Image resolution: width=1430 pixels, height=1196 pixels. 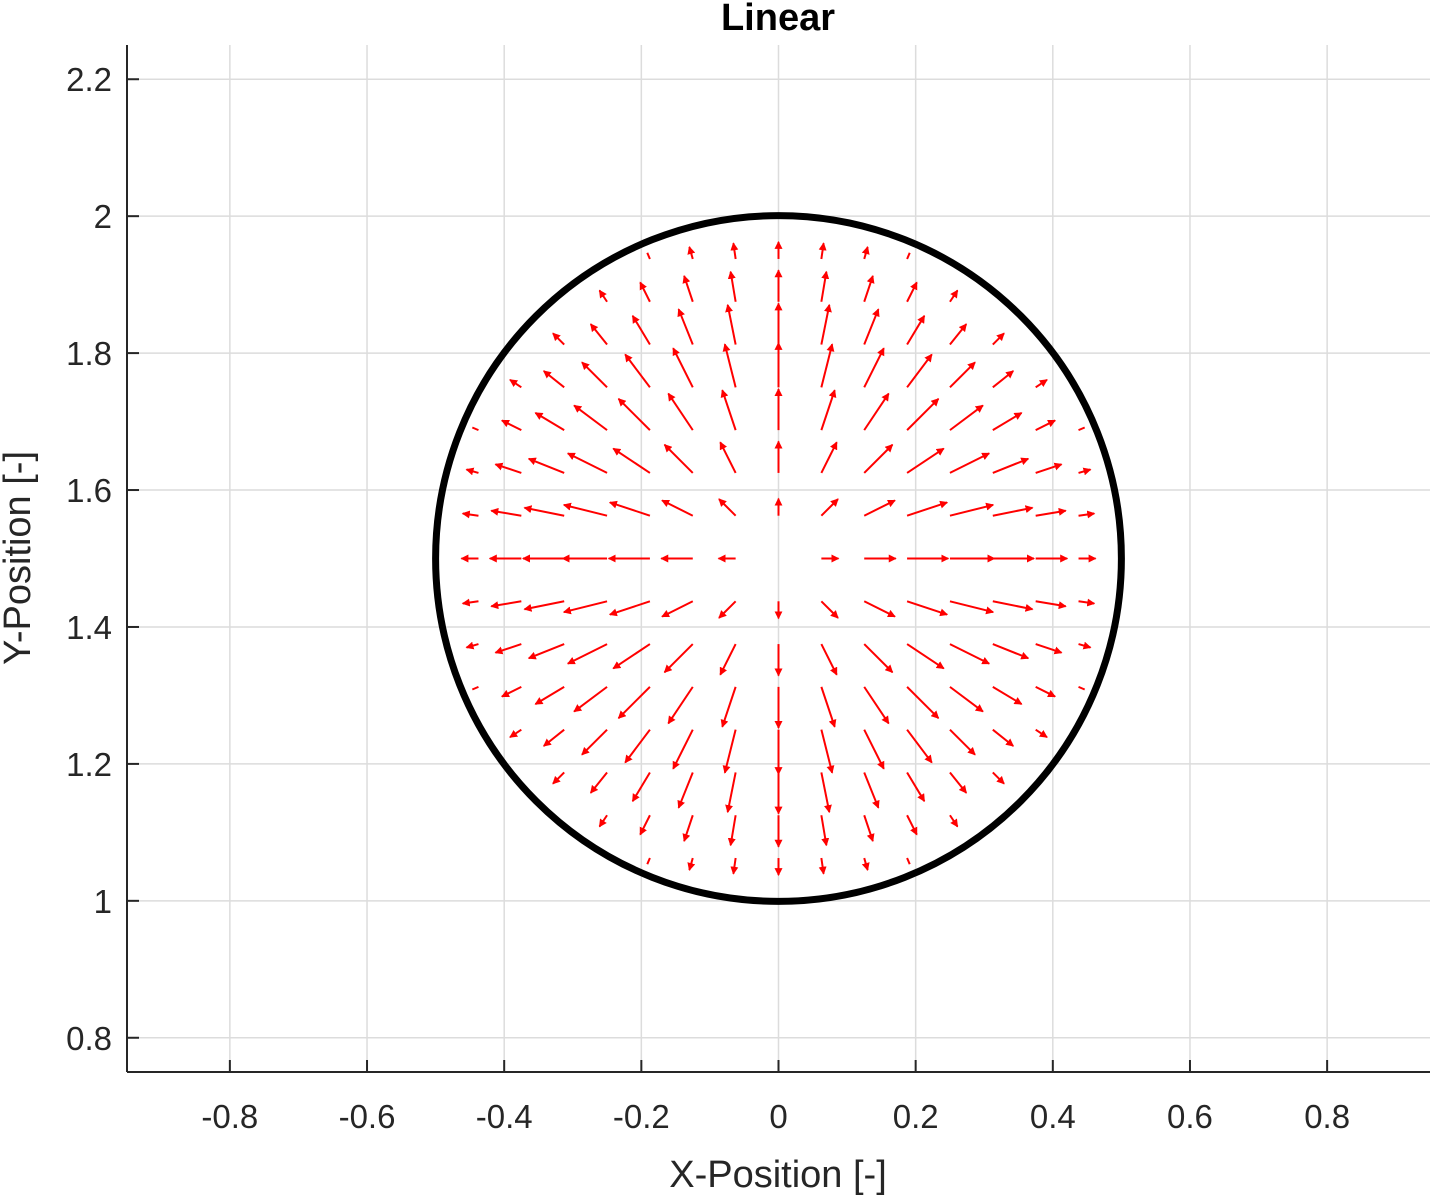 I want to click on x-tick-label: 0.4, so click(x=1053, y=1116).